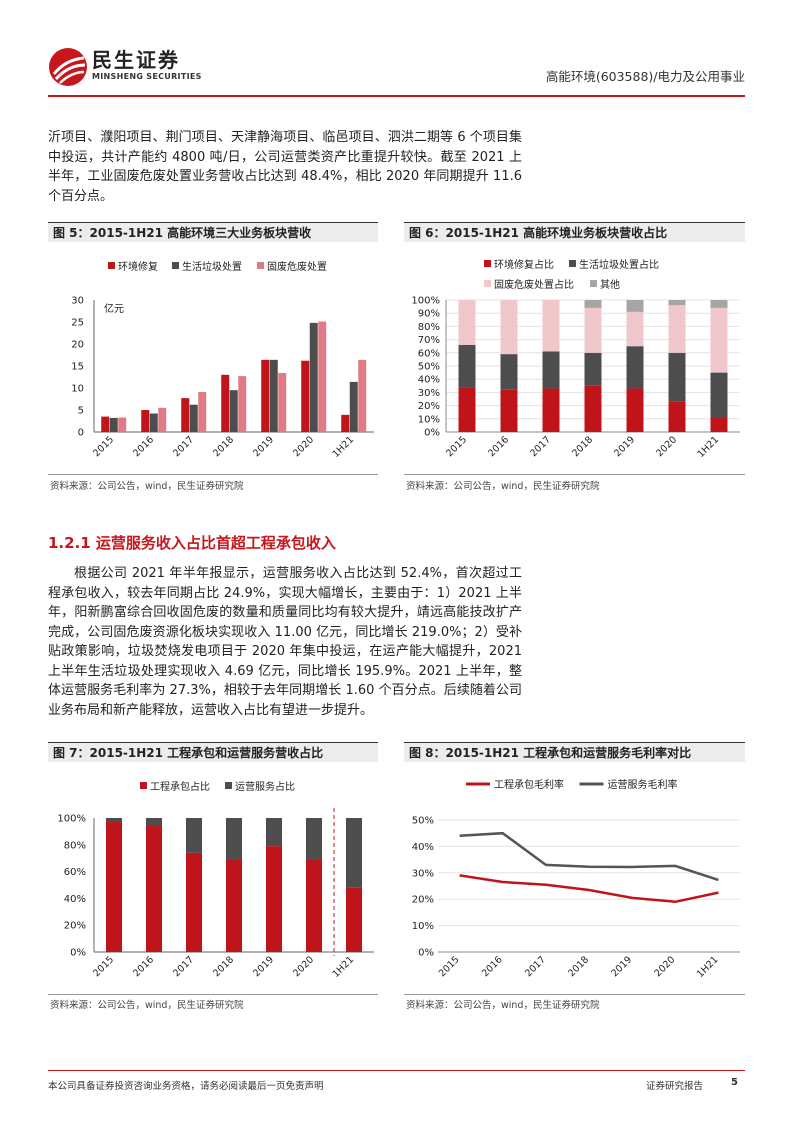 The width and height of the screenshot is (793, 1122). Describe the element at coordinates (467, 366) in the screenshot. I see `bar-生活垃圾处置占比-2015` at that location.